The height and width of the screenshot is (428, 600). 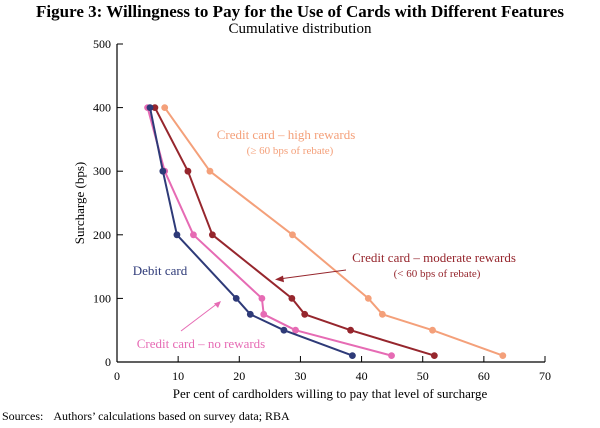 What do you see at coordinates (108, 203) in the screenshot?
I see `y-ticks: 0 100 200 300 400 500` at bounding box center [108, 203].